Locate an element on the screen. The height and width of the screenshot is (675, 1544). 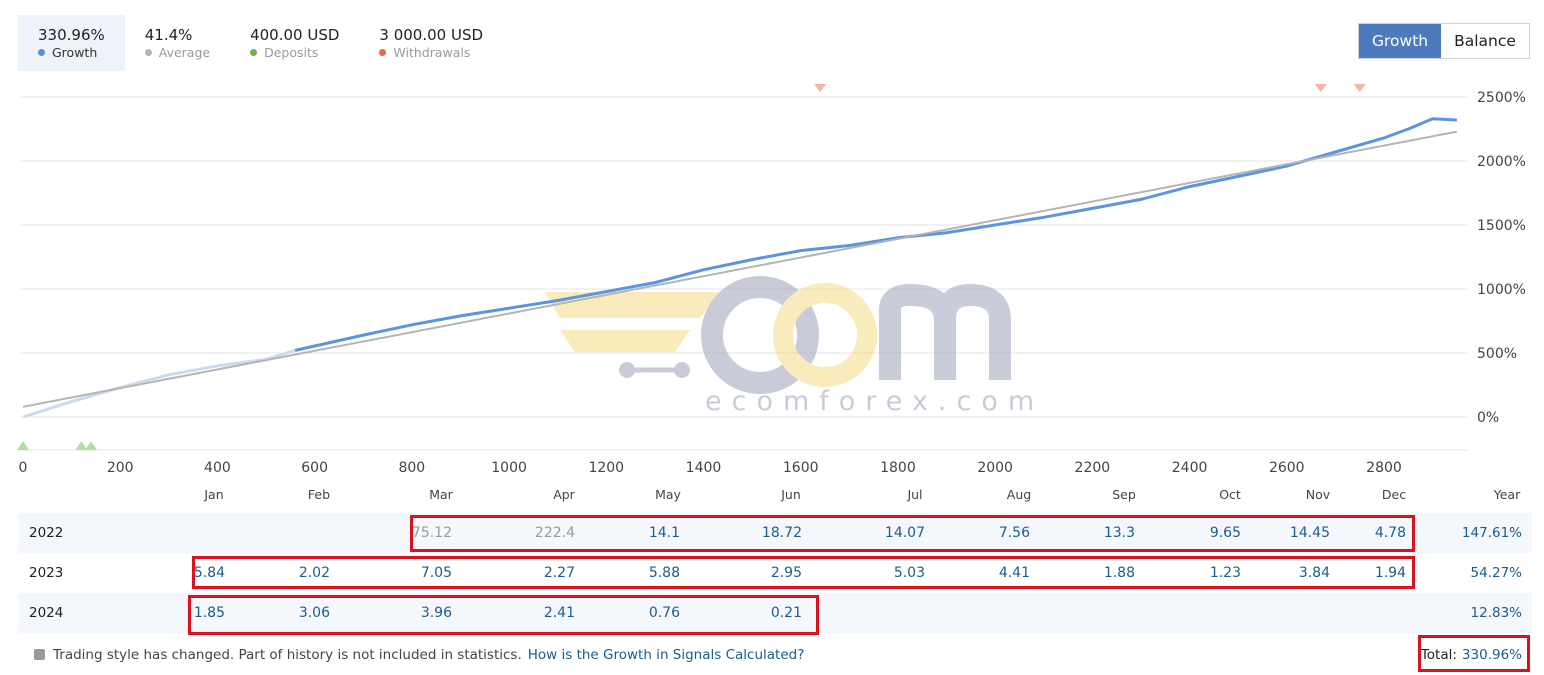
month-header: Year is located at coordinates (1507, 494).